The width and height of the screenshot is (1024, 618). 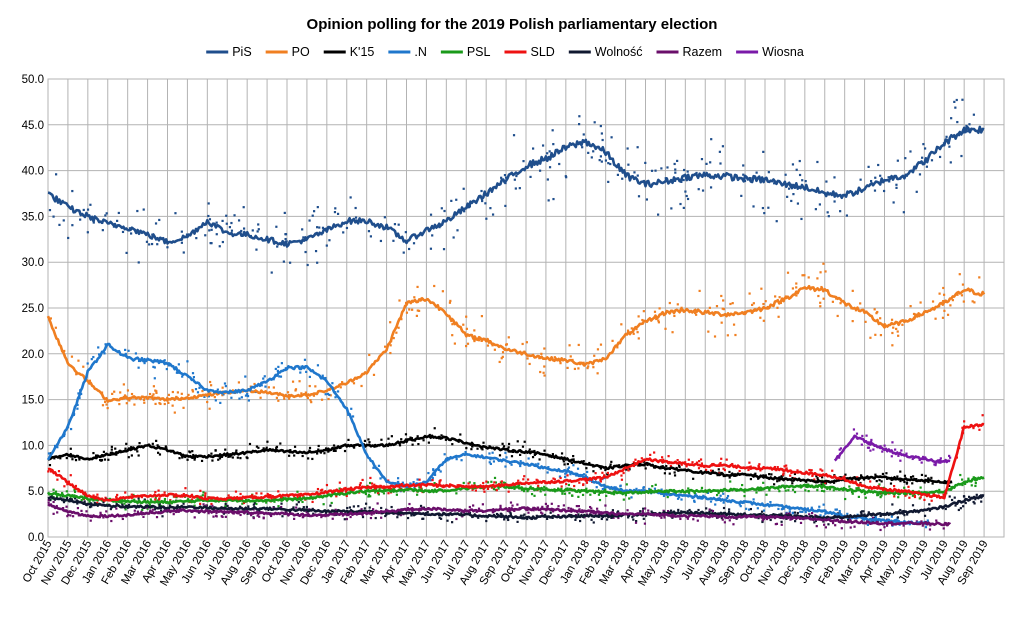 I want to click on legend-label: Wolność, so click(x=619, y=52).